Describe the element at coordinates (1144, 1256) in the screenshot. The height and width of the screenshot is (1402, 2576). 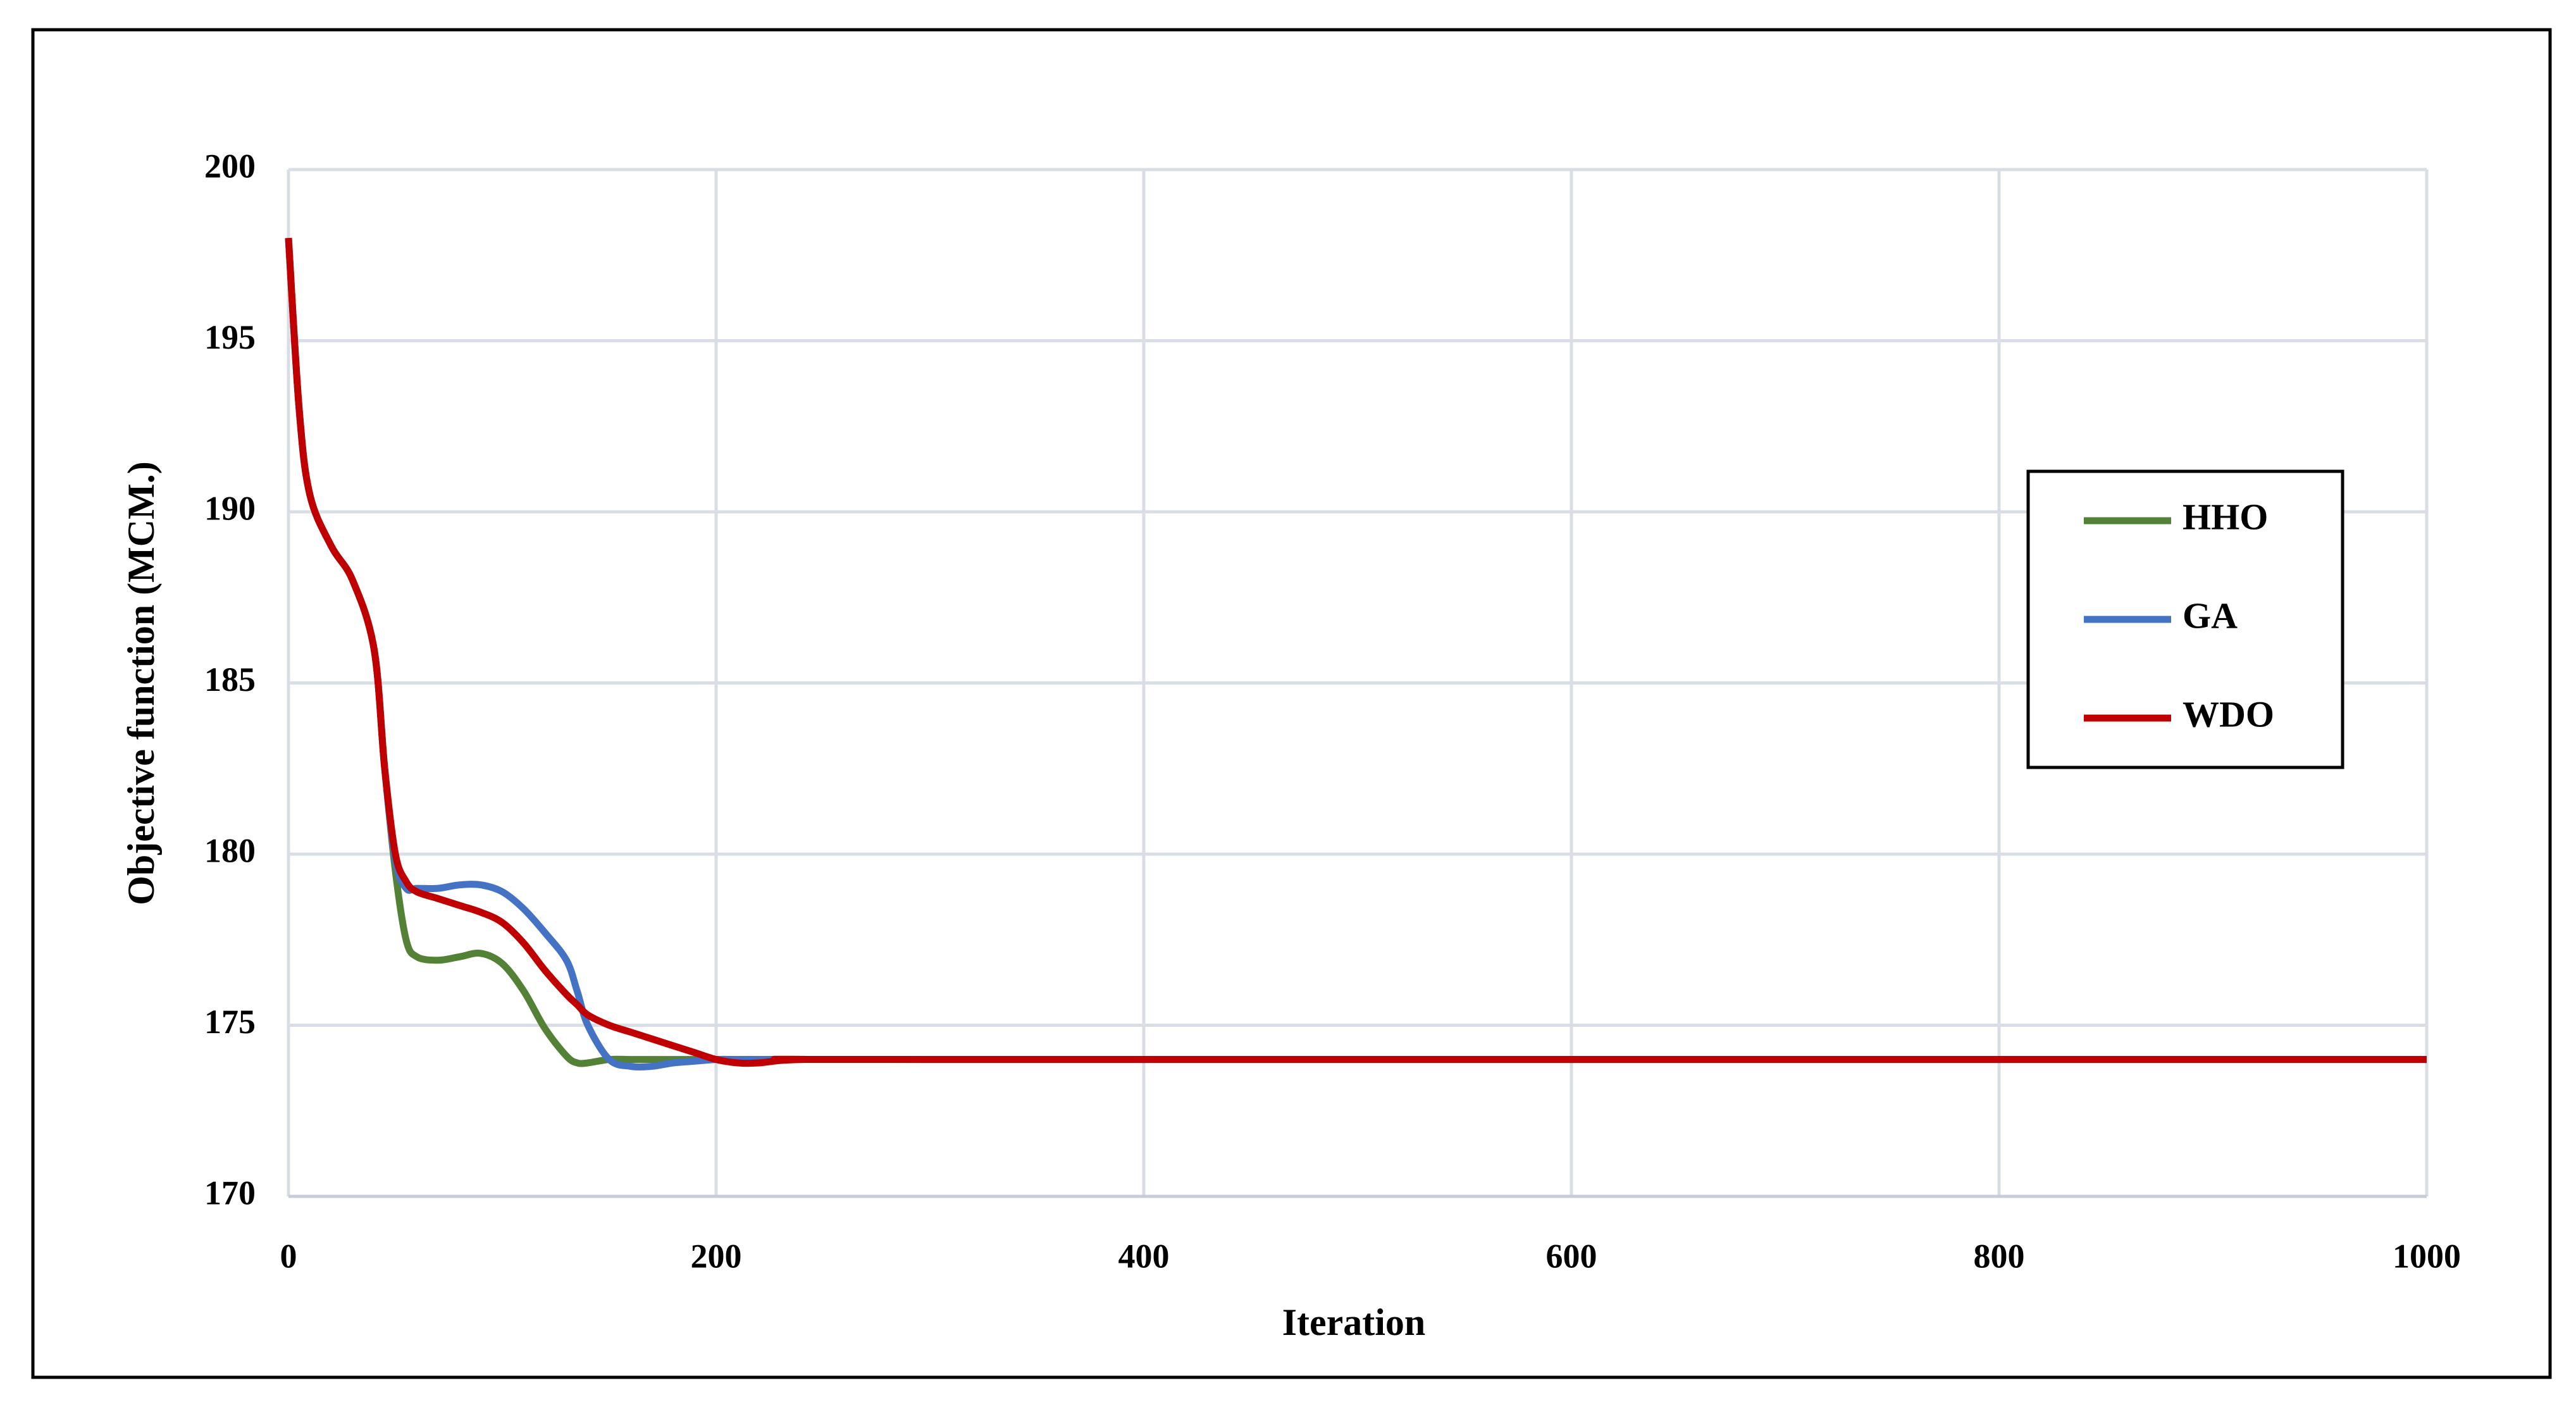
I see `x-tick-label: 400` at that location.